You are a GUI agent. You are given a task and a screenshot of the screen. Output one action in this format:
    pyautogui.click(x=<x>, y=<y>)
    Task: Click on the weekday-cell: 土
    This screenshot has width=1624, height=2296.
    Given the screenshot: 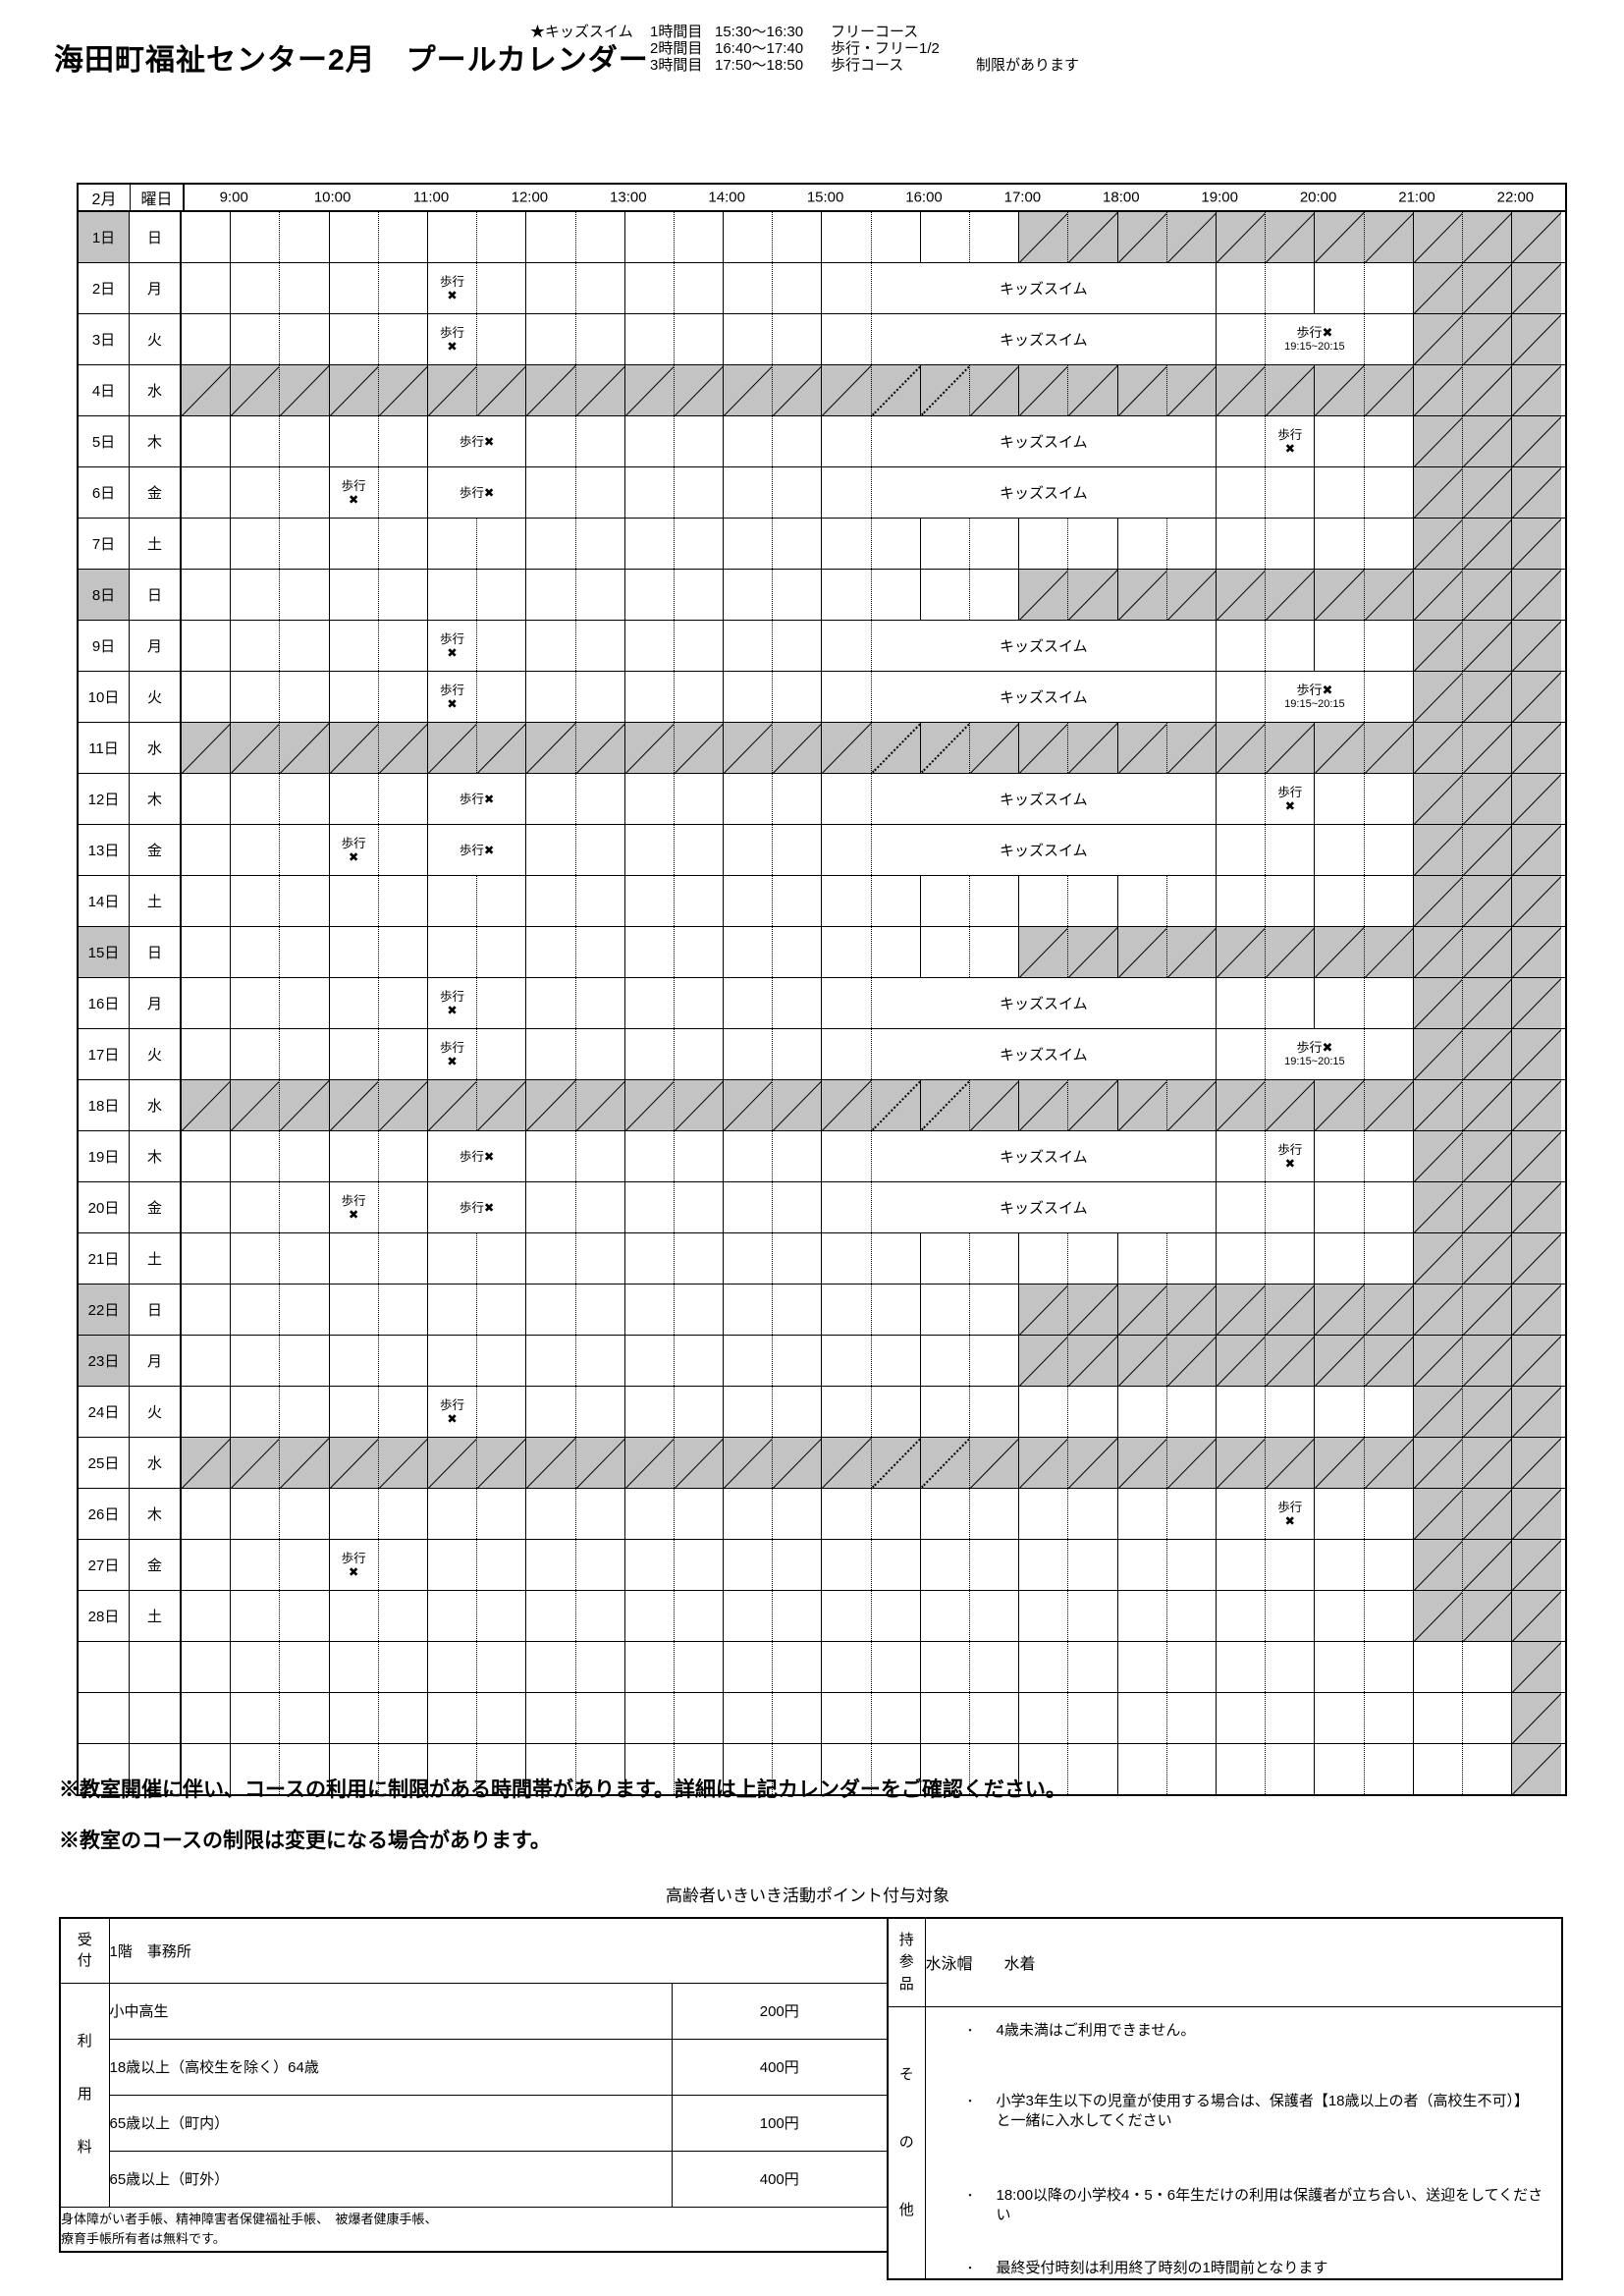 What is the action you would take?
    pyautogui.click(x=156, y=544)
    